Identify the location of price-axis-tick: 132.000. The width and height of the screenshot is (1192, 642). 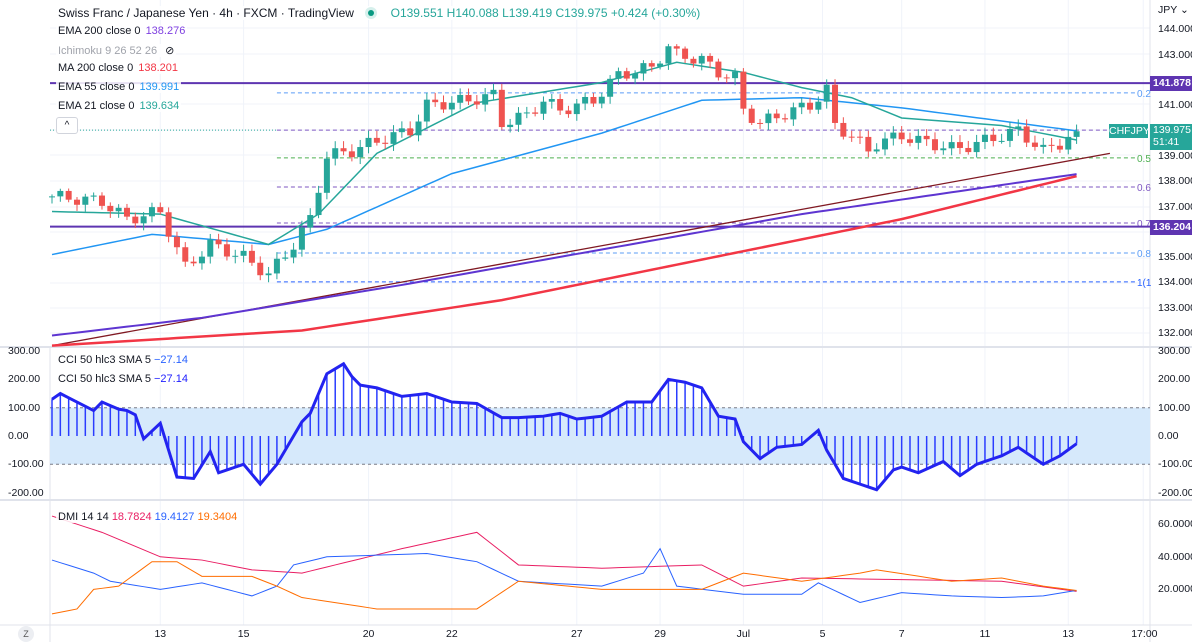
(1175, 333).